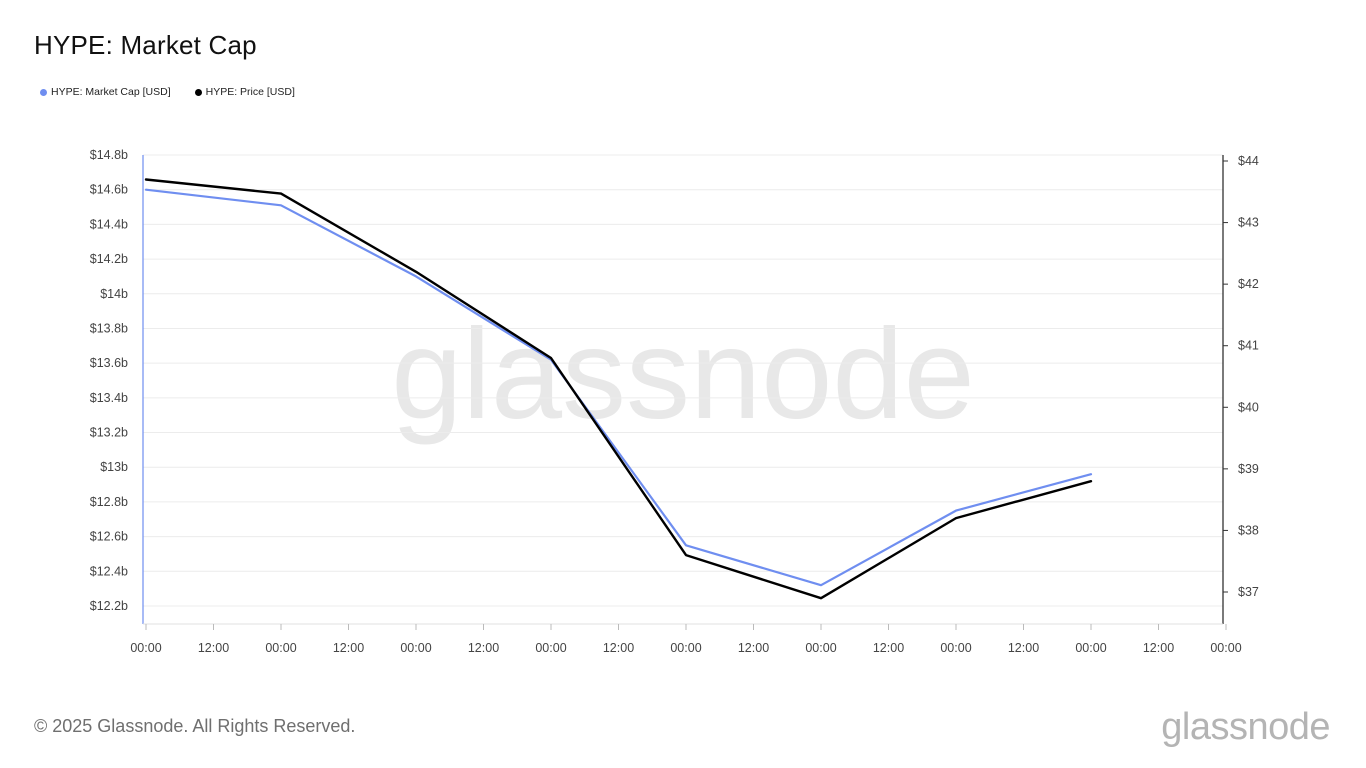 This screenshot has width=1366, height=768. I want to click on y-left-tick-label: $14b, so click(114, 294).